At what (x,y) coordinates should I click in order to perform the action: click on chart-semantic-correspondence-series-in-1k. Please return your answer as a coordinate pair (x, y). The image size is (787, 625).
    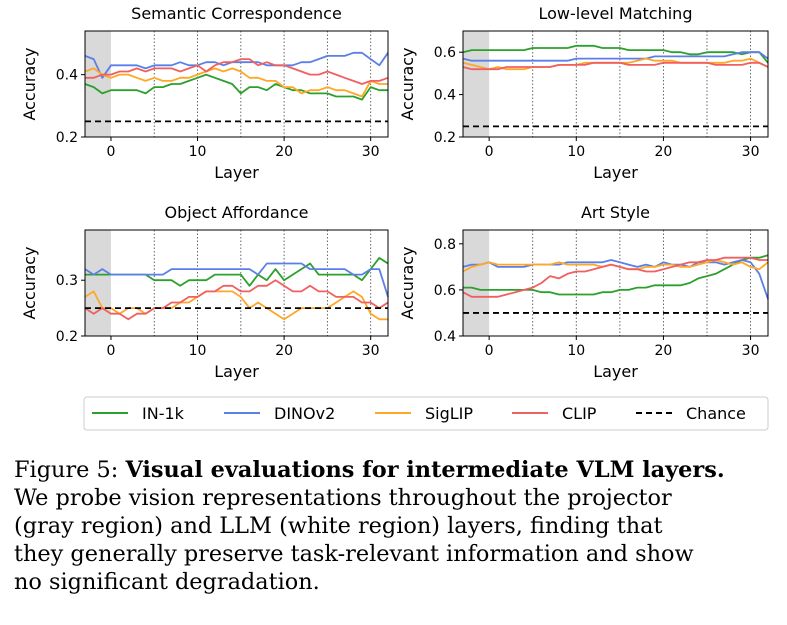
    Looking at the image, I should click on (236, 87).